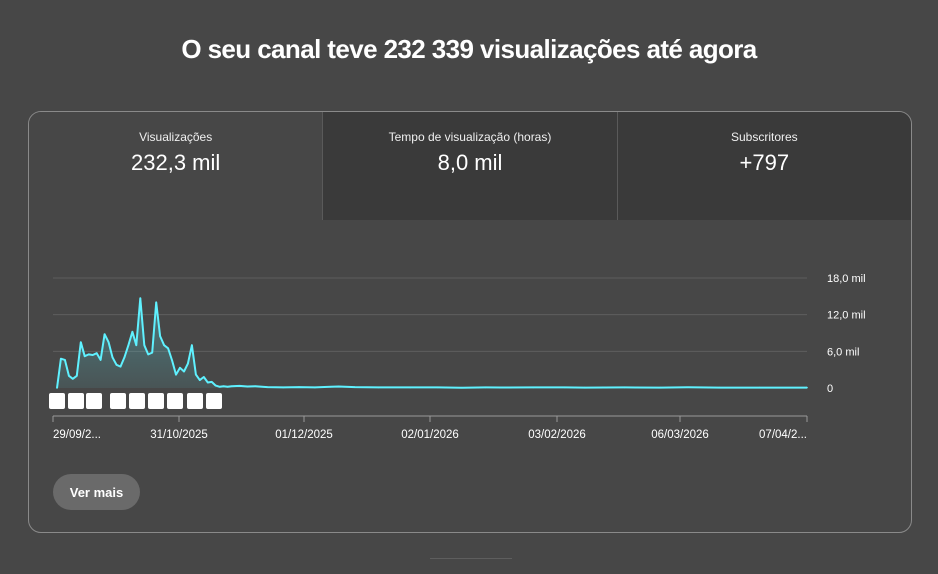  What do you see at coordinates (179, 435) in the screenshot?
I see `x-tick-label: 31/10/2025` at bounding box center [179, 435].